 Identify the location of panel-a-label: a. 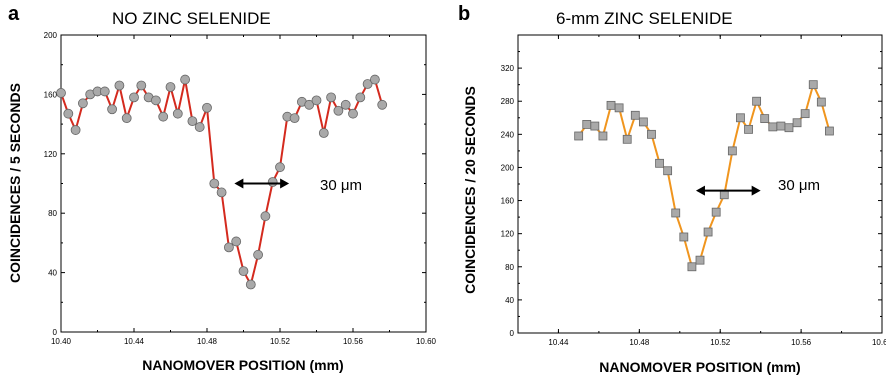
(14, 14).